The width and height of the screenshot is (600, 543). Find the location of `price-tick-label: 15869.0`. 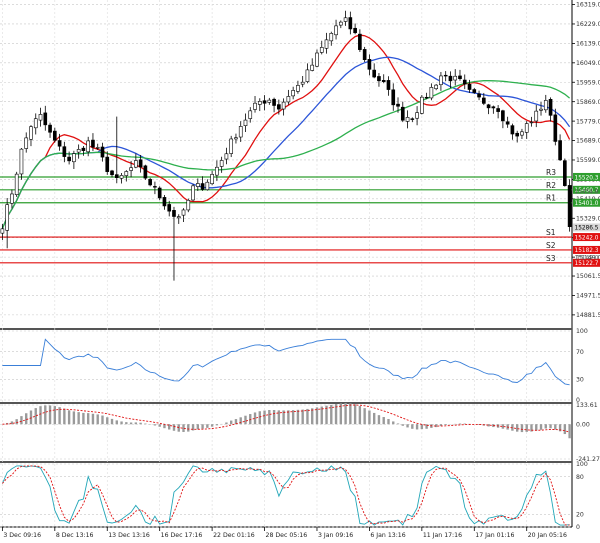

price-tick-label: 15869.0 is located at coordinates (588, 102).